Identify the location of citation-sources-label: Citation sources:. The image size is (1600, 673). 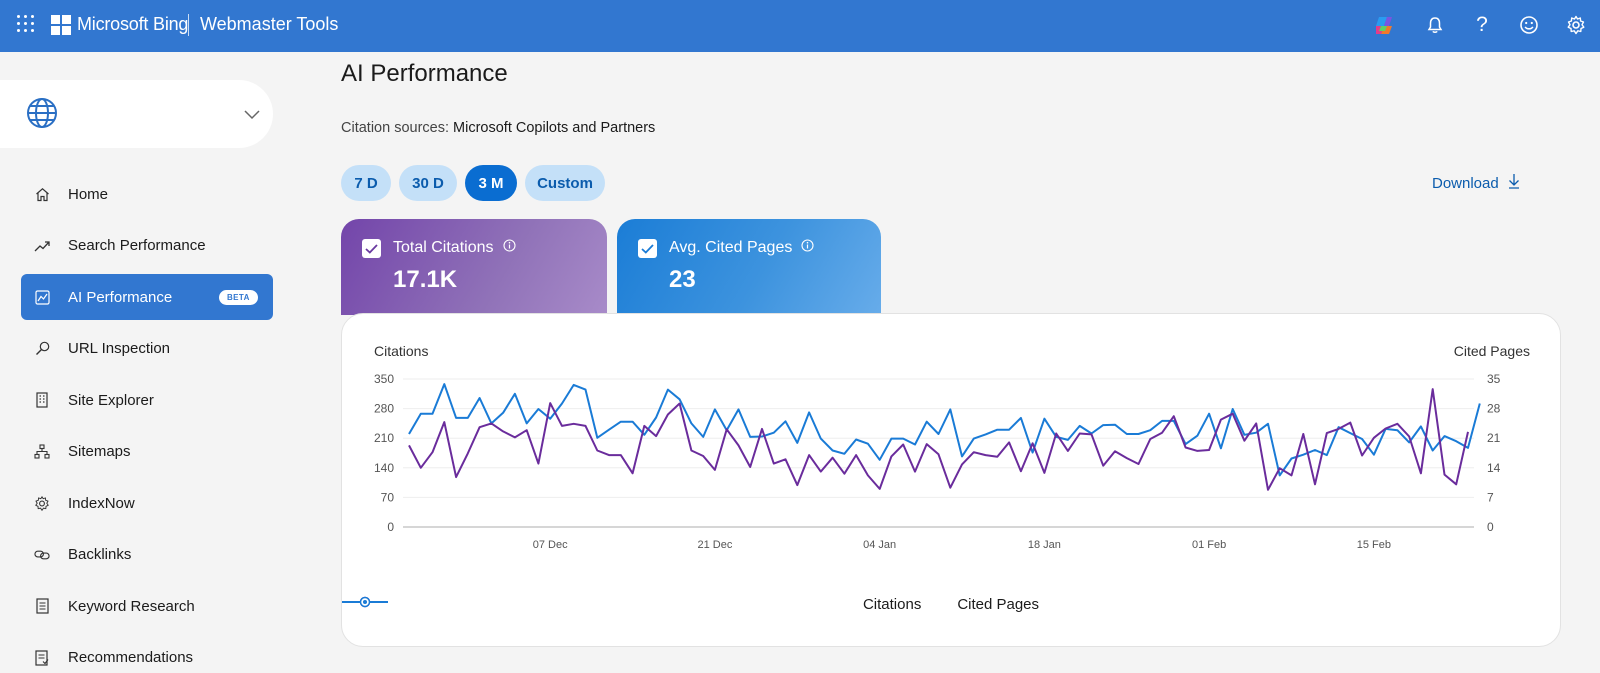
(395, 128).